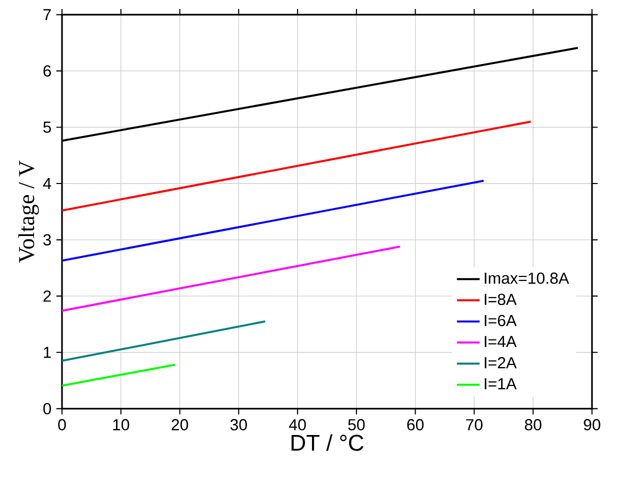 The width and height of the screenshot is (618, 478). What do you see at coordinates (47, 127) in the screenshot?
I see `y-tick-label: 5` at bounding box center [47, 127].